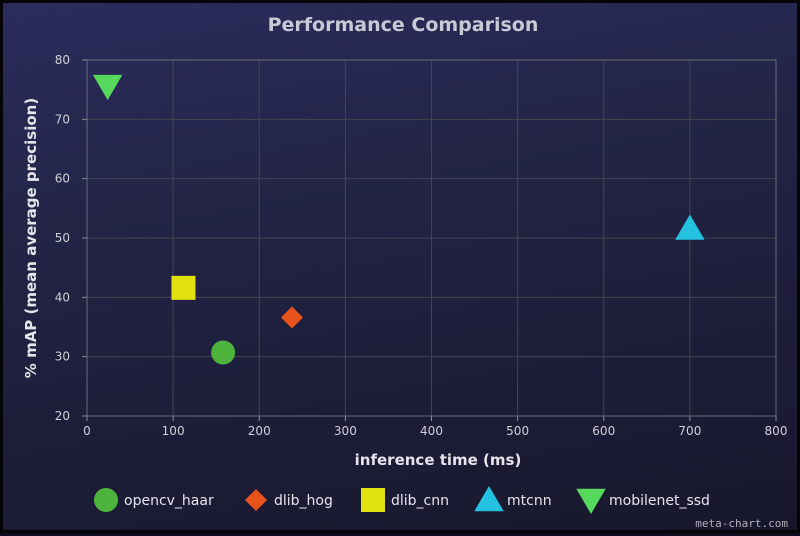  What do you see at coordinates (776, 431) in the screenshot?
I see `x-tick-label: 800` at bounding box center [776, 431].